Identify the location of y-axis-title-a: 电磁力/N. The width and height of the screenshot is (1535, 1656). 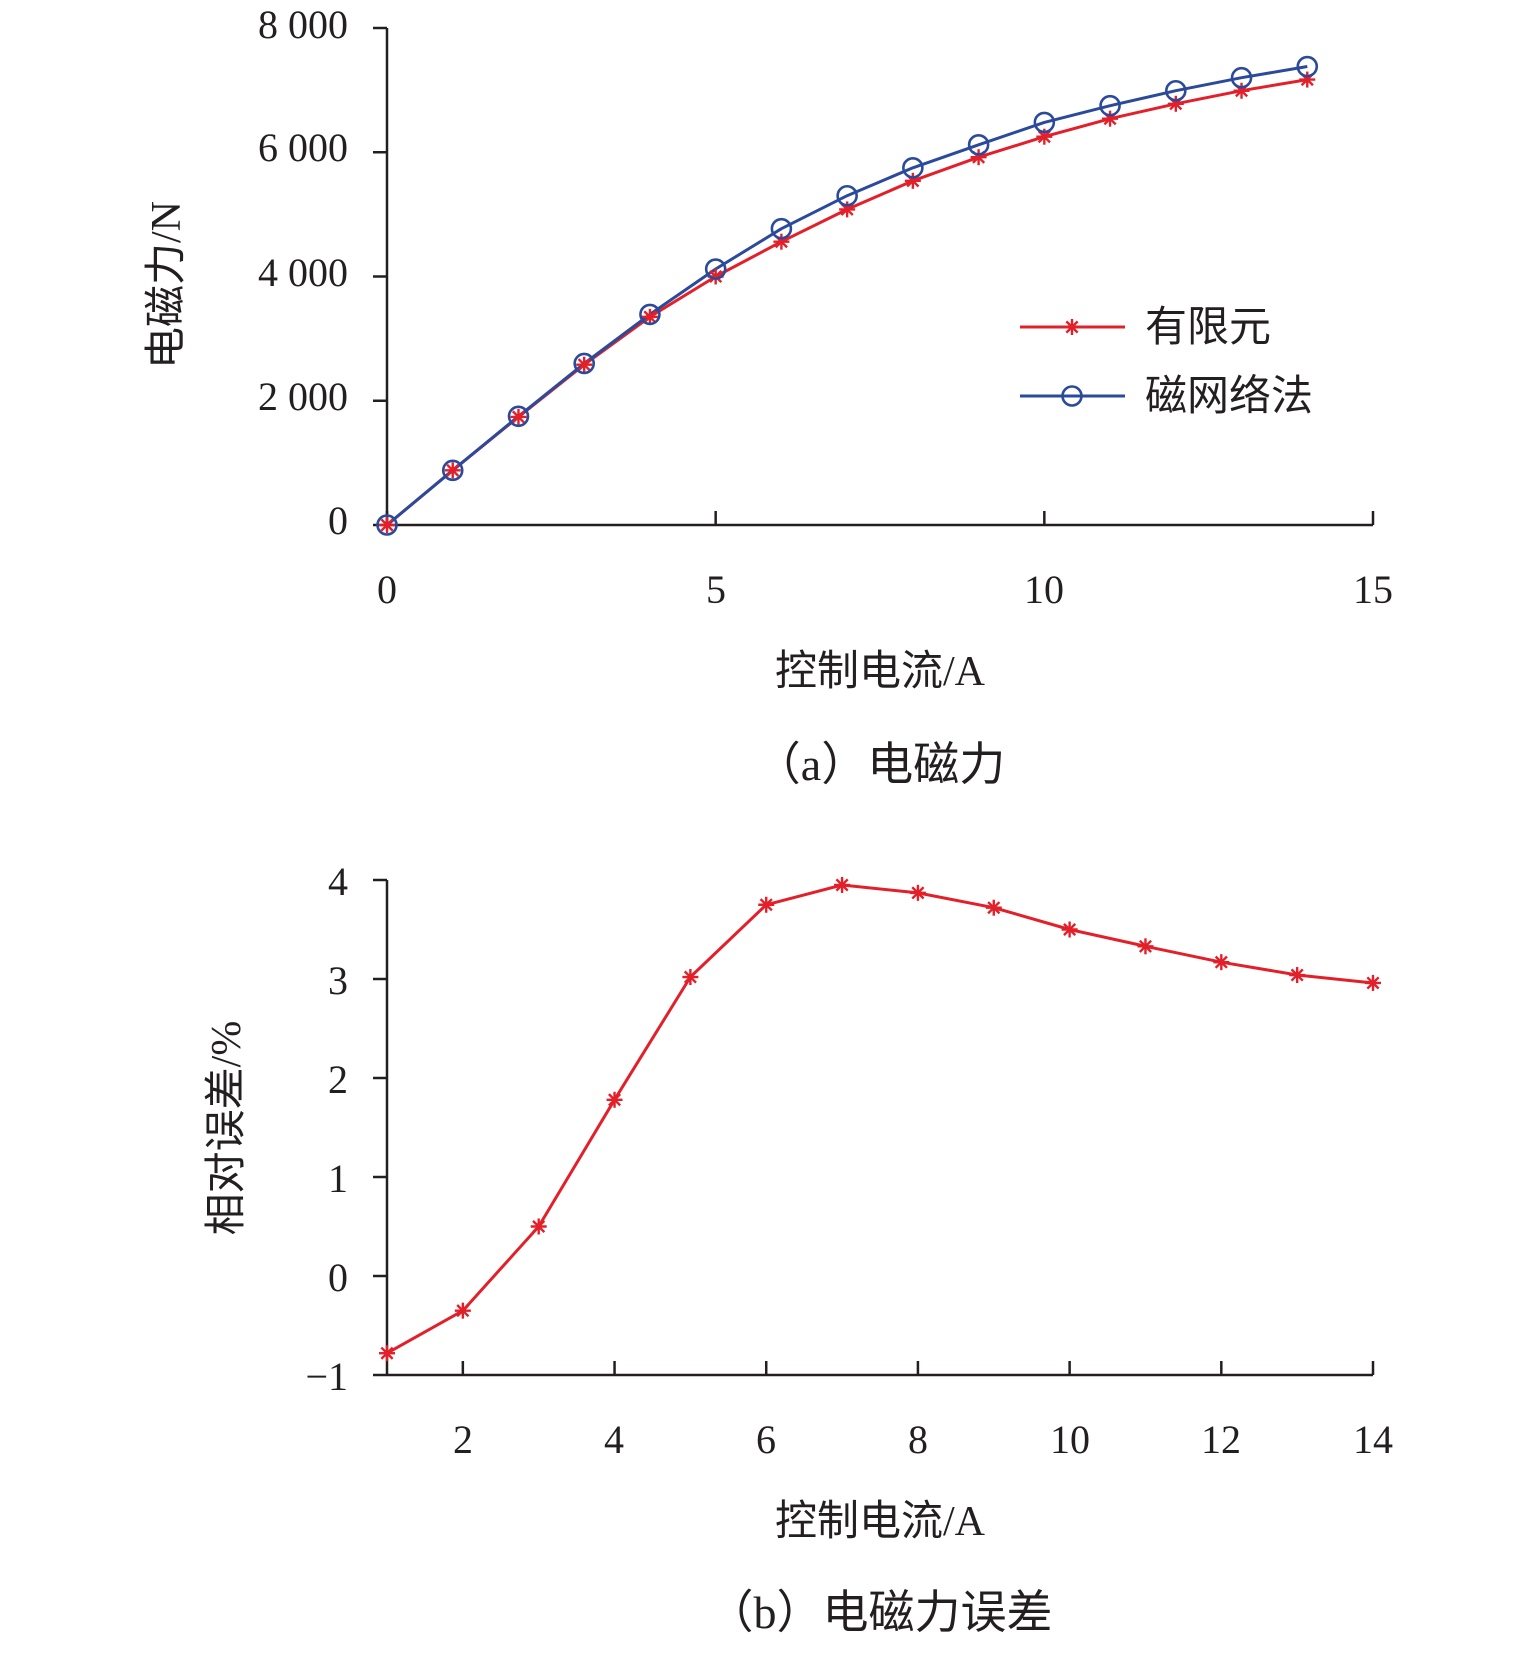
(167, 285).